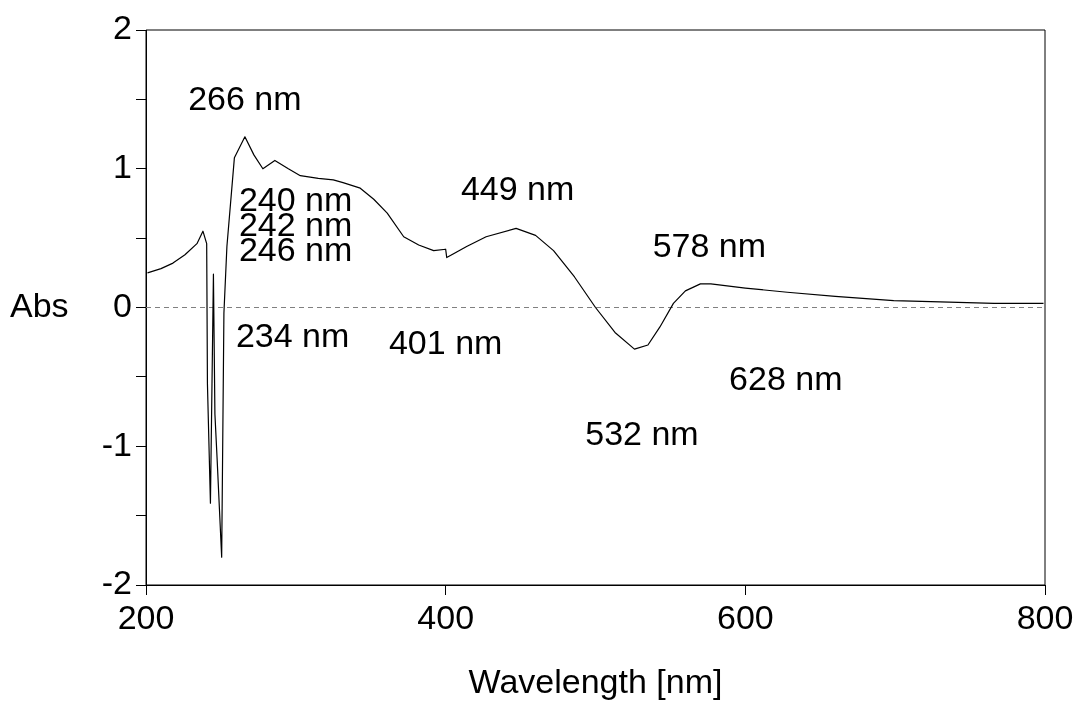 The image size is (1082, 708). Describe the element at coordinates (445, 342) in the screenshot. I see `annotation: 401 nm` at that location.